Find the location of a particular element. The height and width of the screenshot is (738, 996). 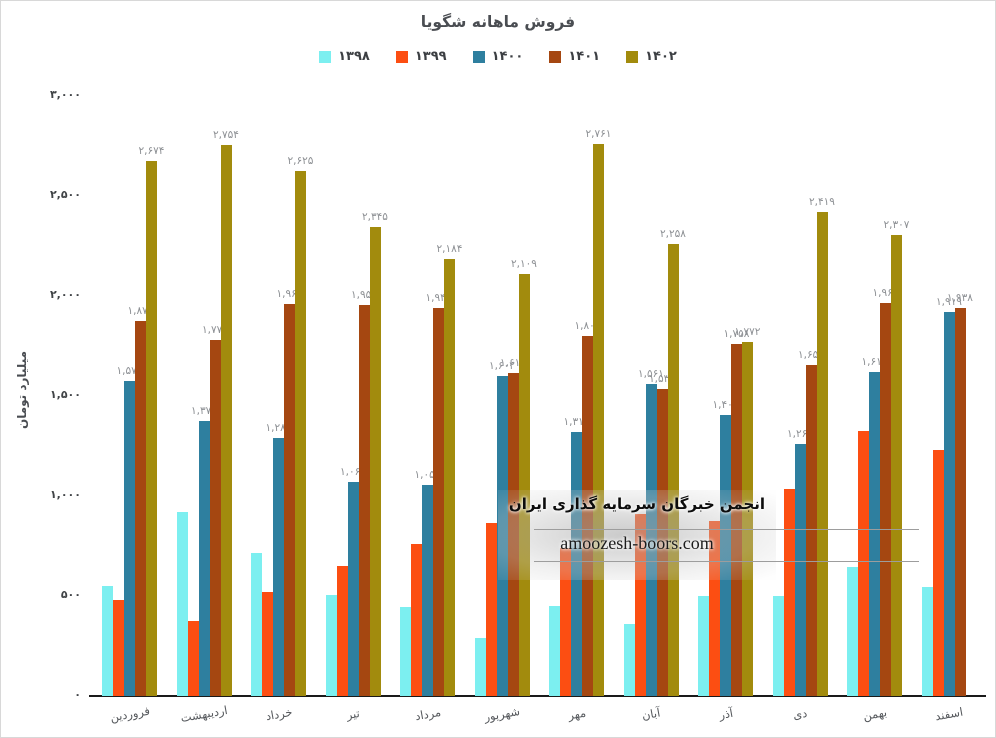

legend-item-1398: ۱۳۹۸ is located at coordinates (344, 56).